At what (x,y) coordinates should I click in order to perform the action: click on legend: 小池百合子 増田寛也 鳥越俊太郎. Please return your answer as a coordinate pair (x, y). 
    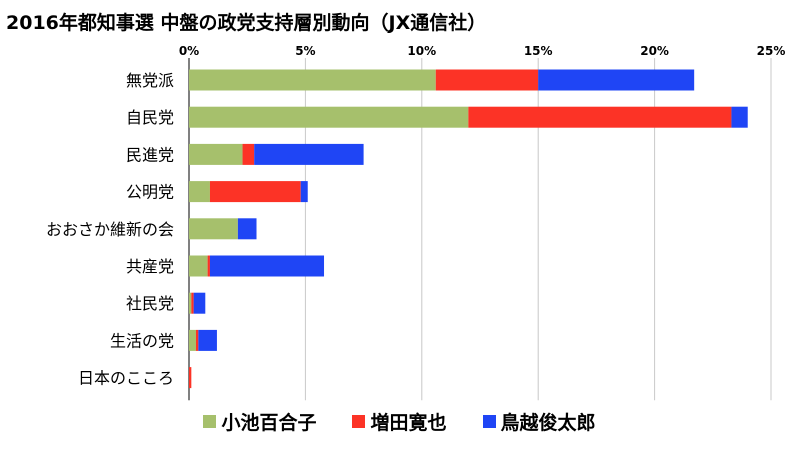
    Looking at the image, I should click on (399, 421).